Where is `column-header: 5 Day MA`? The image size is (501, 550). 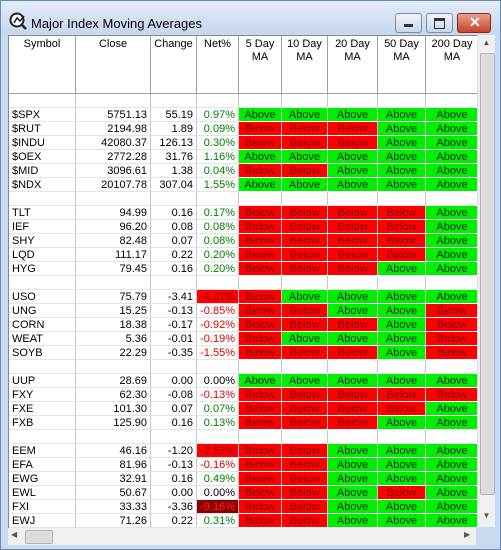 column-header: 5 Day MA is located at coordinates (260, 65).